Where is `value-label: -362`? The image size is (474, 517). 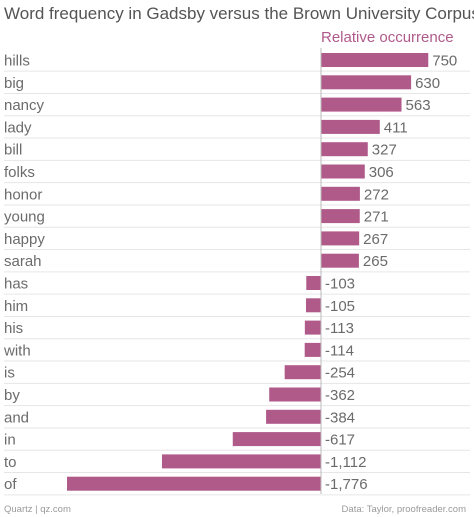 value-label: -362 is located at coordinates (340, 395).